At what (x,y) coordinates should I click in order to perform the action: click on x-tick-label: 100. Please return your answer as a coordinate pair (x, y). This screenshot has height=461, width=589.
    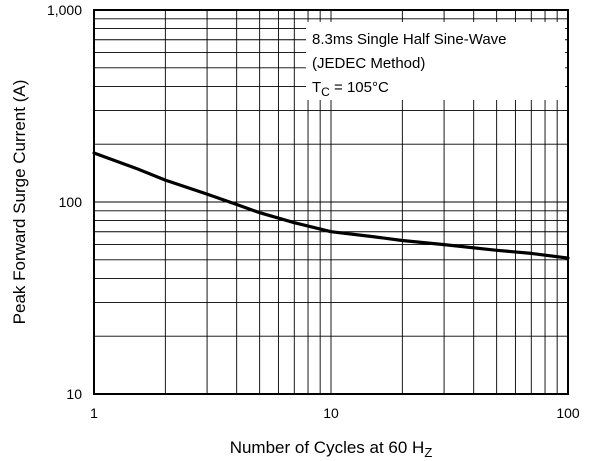
    Looking at the image, I should click on (568, 413).